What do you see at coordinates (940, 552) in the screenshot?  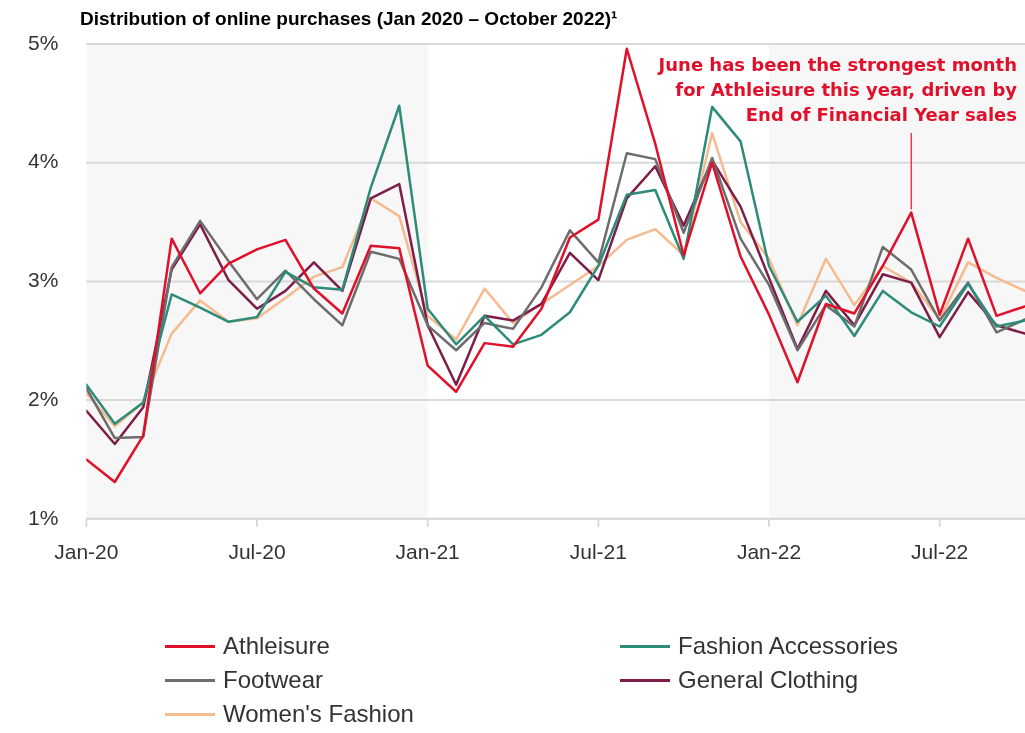 I see `x-tick-label: Jul-22` at bounding box center [940, 552].